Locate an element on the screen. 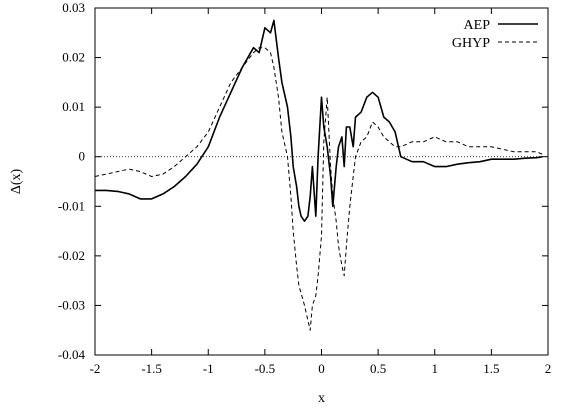 The width and height of the screenshot is (563, 410). x-tick-label: 1 is located at coordinates (435, 368).